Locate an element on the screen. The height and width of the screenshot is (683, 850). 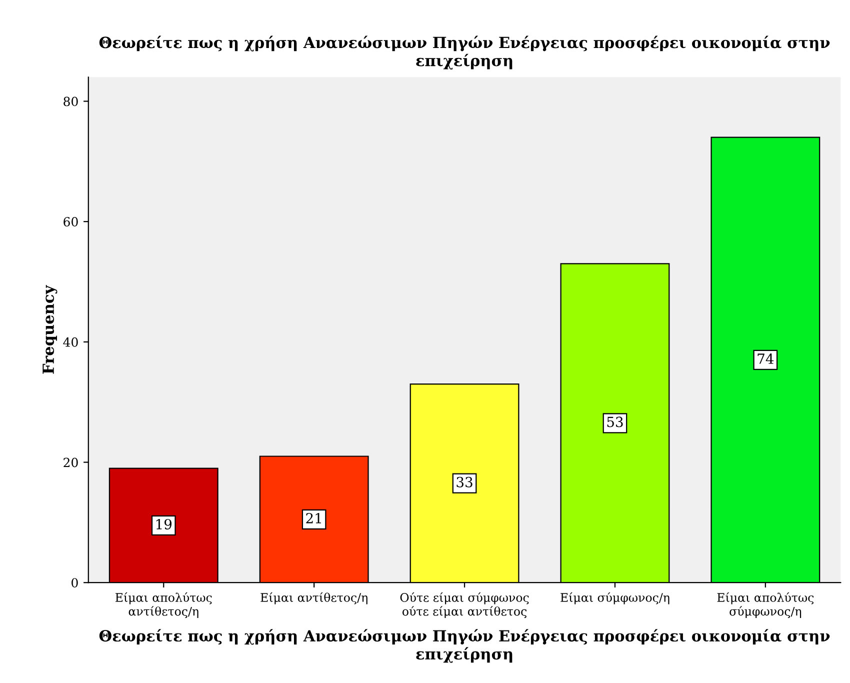
y-tick-label: 80 is located at coordinates (71, 101).